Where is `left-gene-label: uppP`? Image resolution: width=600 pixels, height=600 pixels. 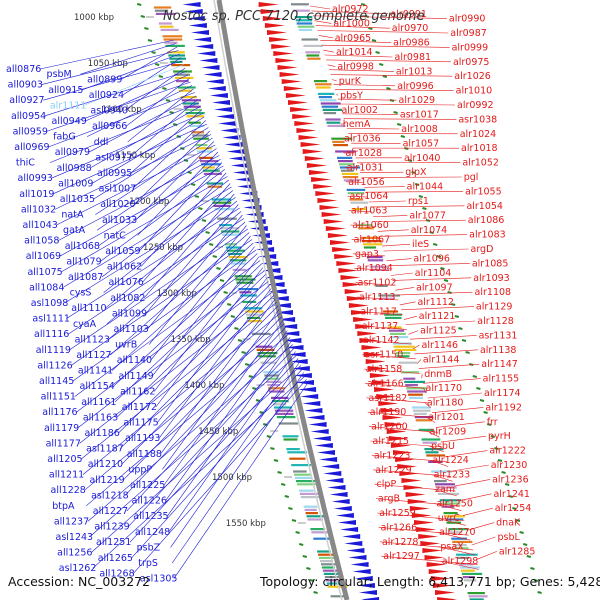
left-gene-label: uppP is located at coordinates (140, 469).